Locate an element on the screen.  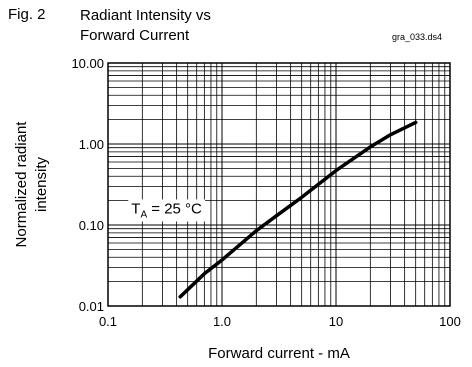
y-tick-label: 1.00 is located at coordinates (91, 144).